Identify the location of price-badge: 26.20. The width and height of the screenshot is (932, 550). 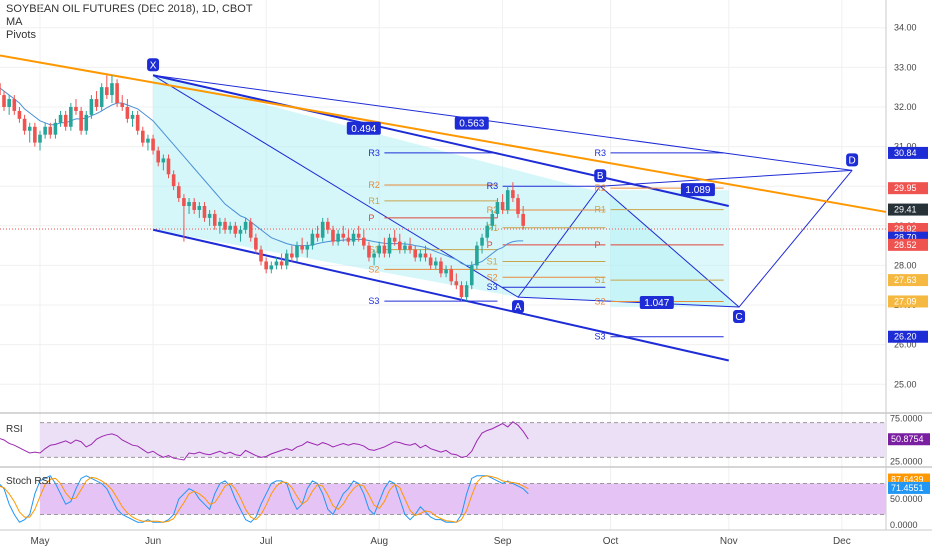
(908, 336).